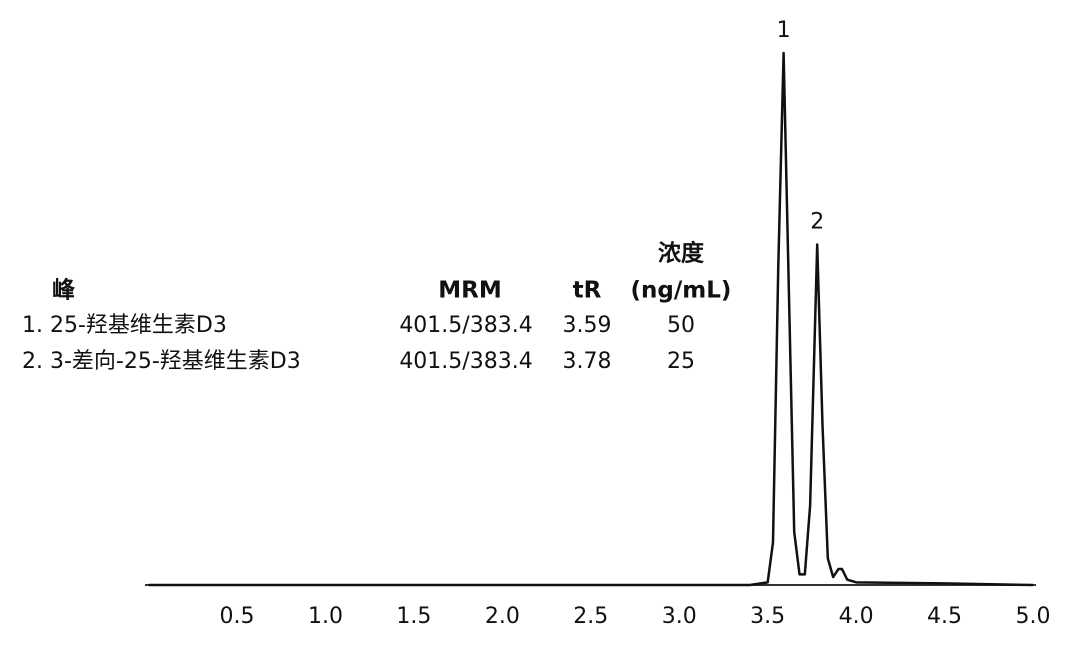  I want to click on x-tick-label: 1.0, so click(325, 616).